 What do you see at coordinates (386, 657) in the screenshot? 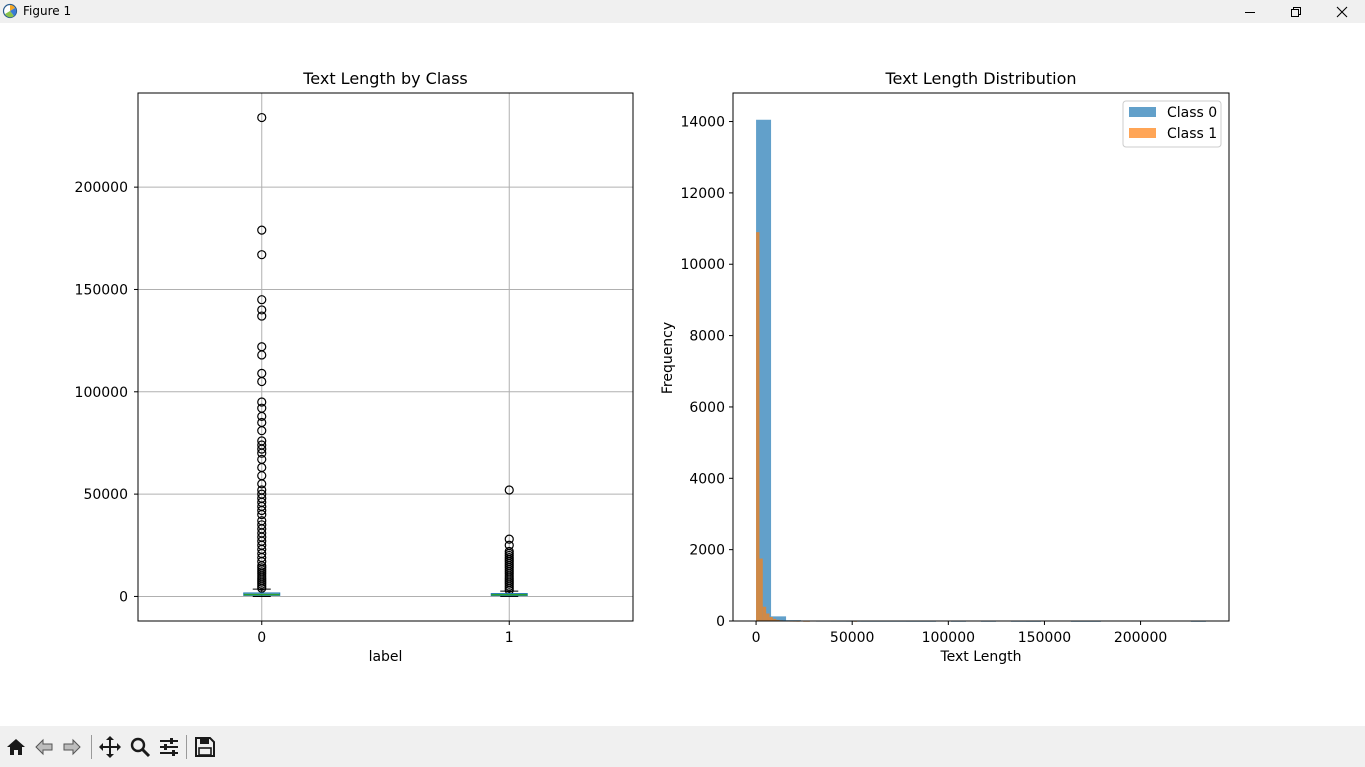
I see `x-axis-label: label` at bounding box center [386, 657].